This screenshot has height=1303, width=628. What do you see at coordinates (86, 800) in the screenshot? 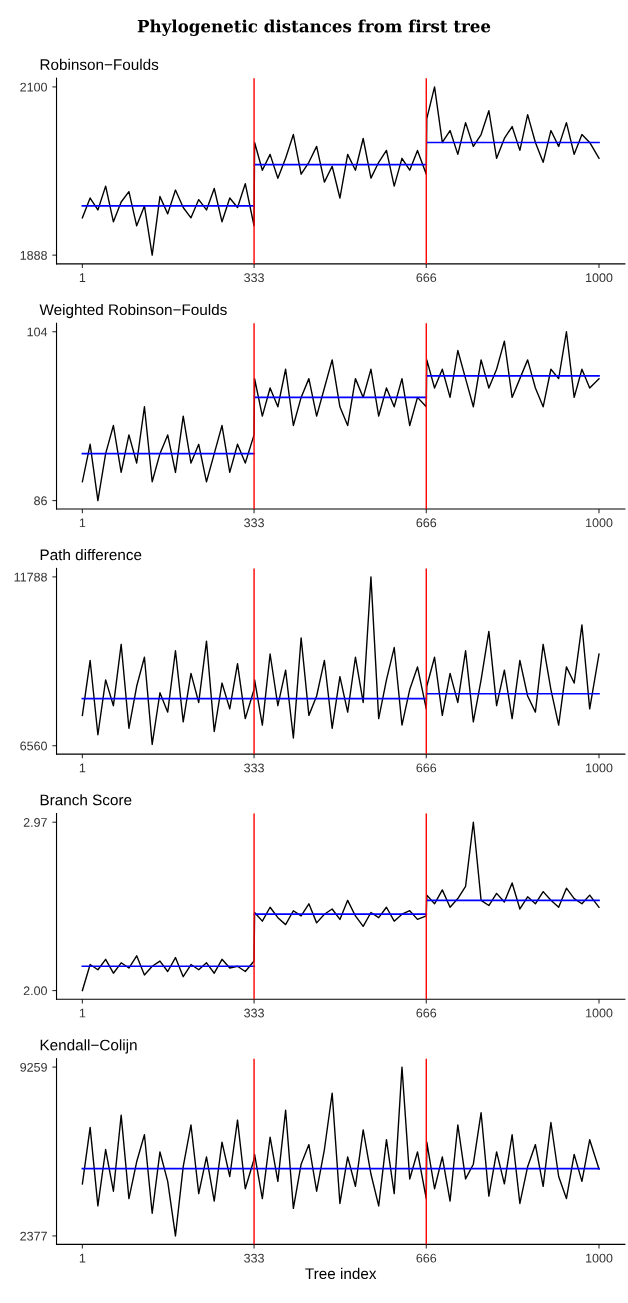
I see `chart-subtitle: Branch Score` at bounding box center [86, 800].